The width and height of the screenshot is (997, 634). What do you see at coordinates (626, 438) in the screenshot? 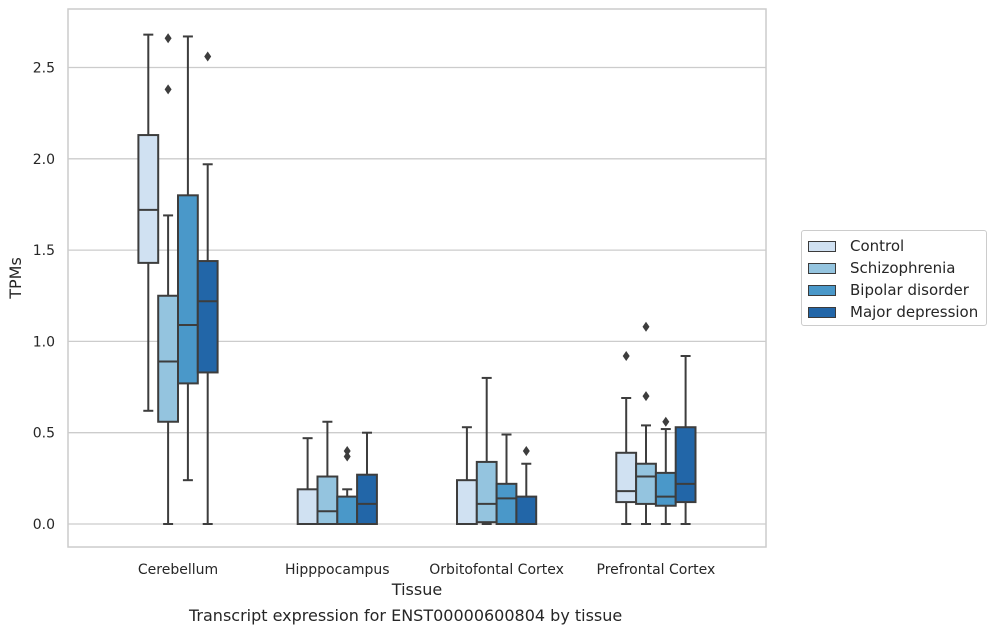
I see `box-prefrontal-cortex-control` at bounding box center [626, 438].